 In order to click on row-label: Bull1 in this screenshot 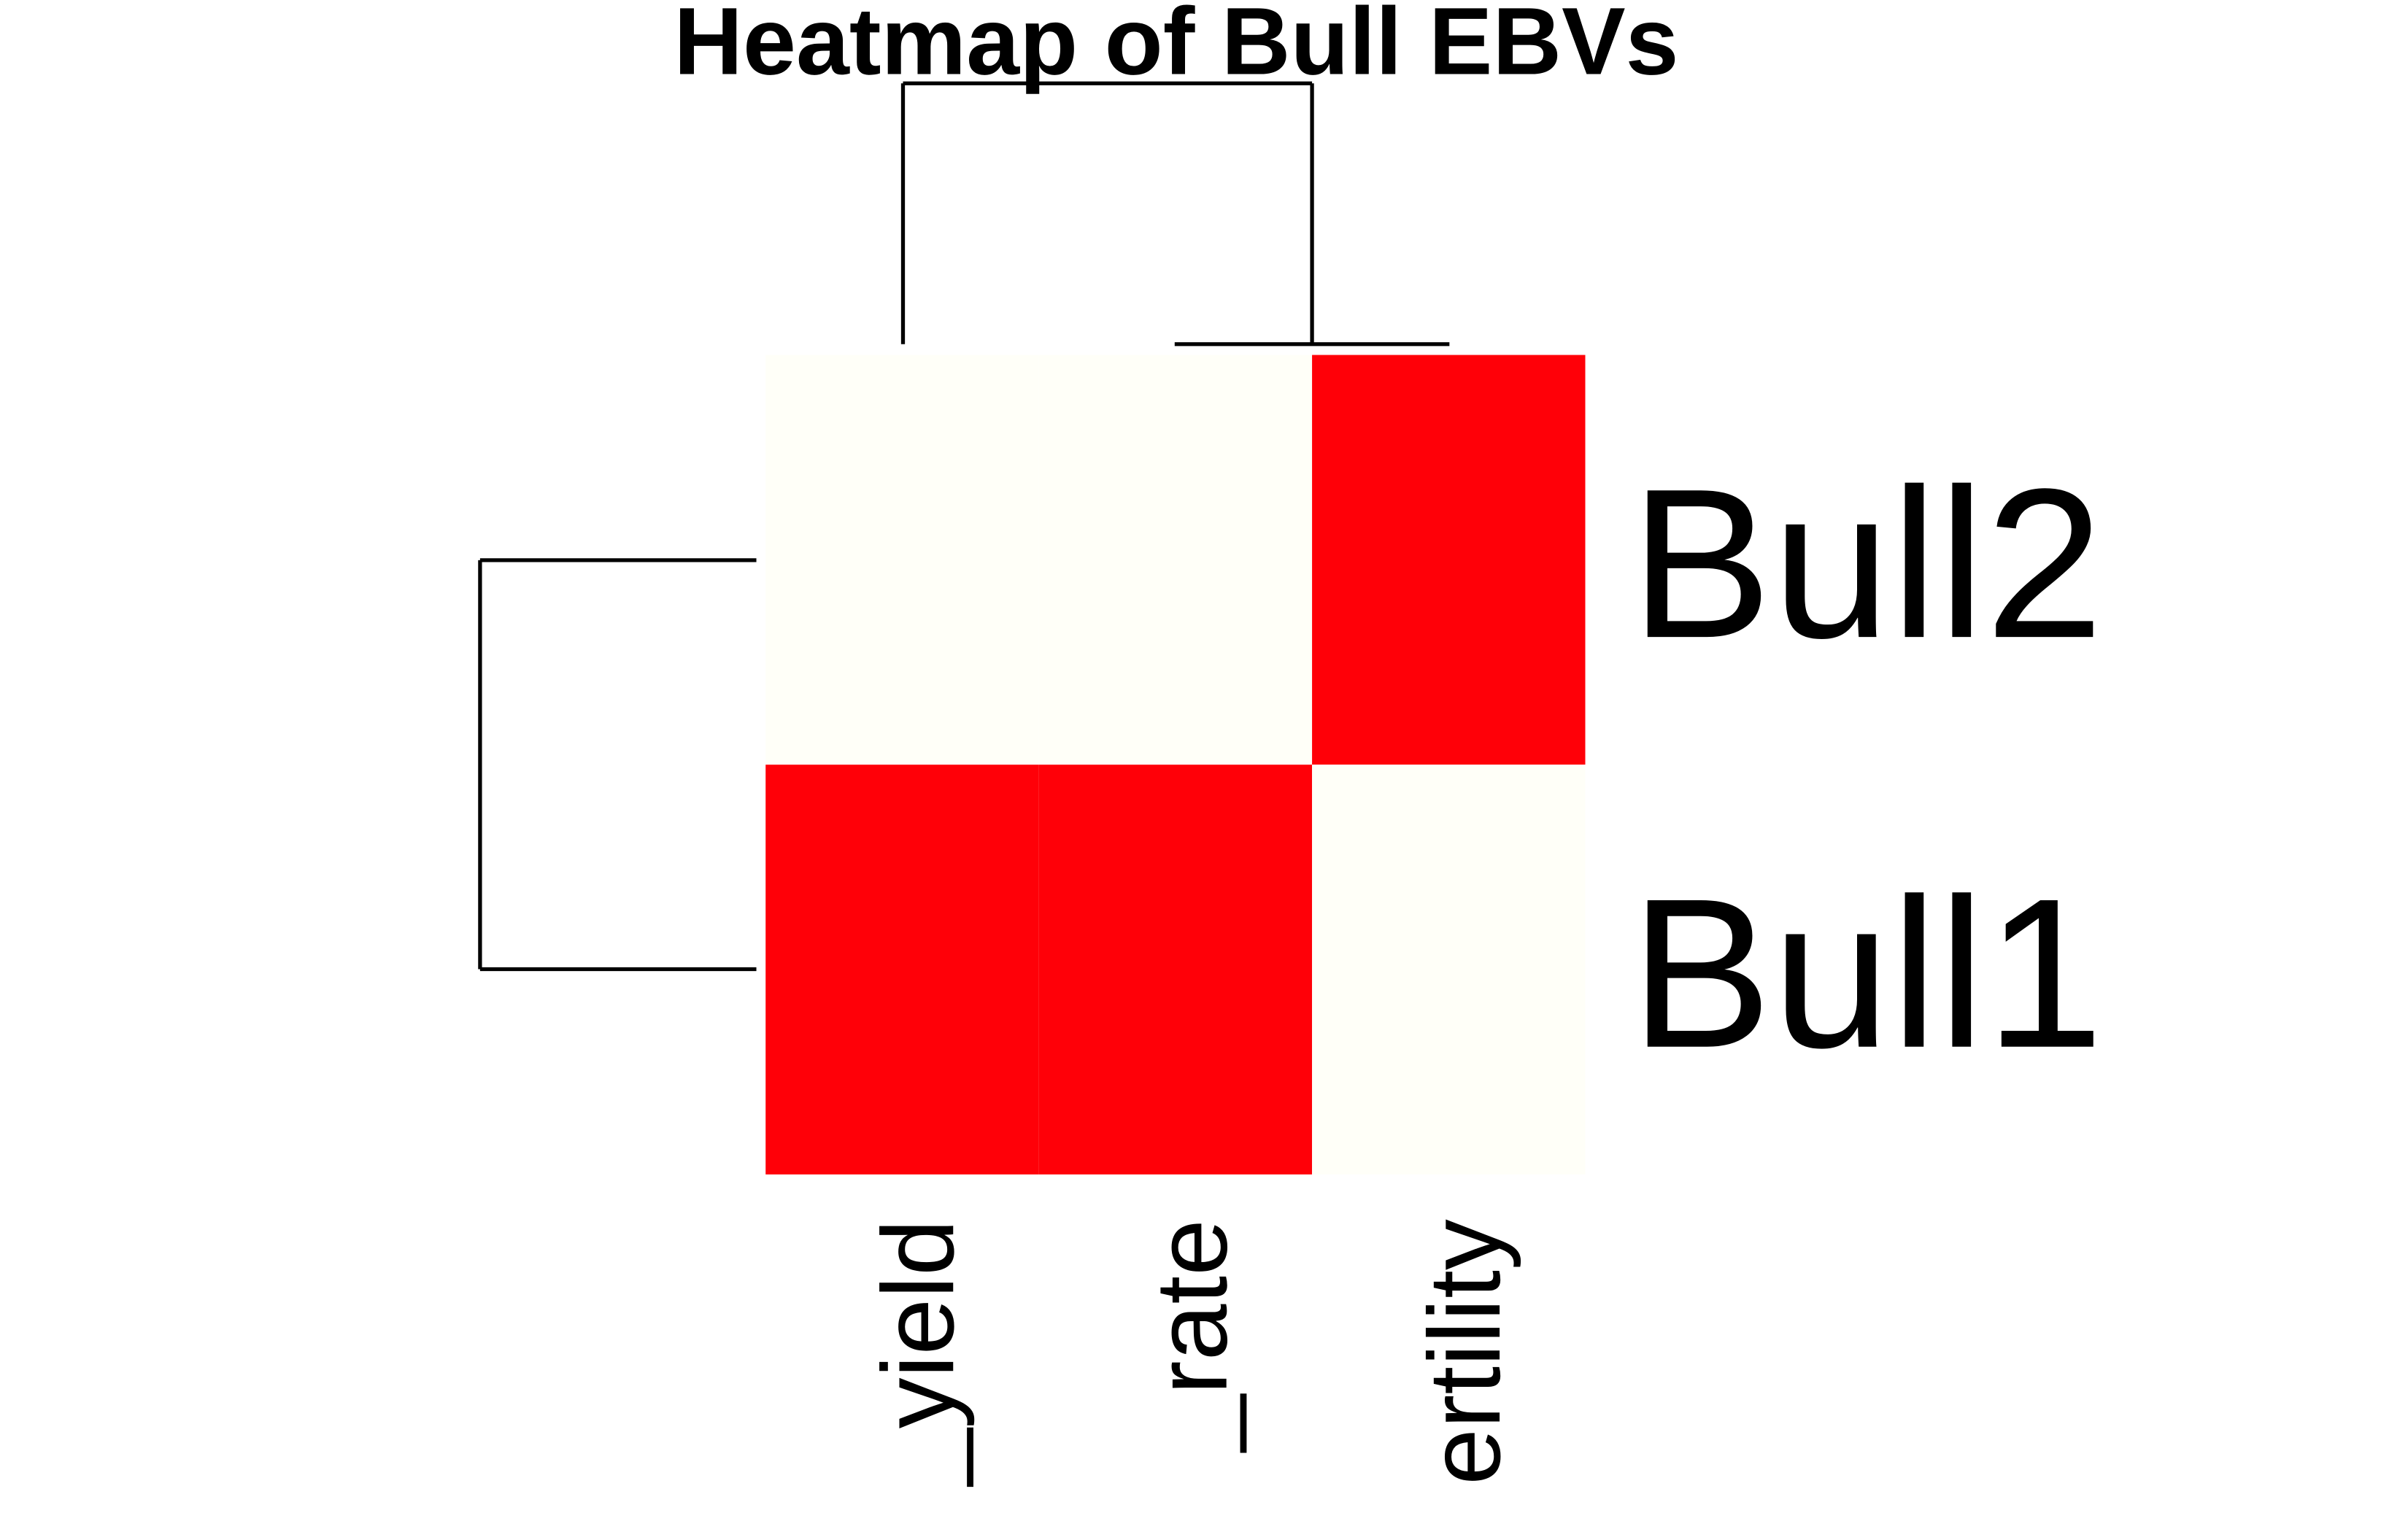, I will do `click(1867, 973)`.